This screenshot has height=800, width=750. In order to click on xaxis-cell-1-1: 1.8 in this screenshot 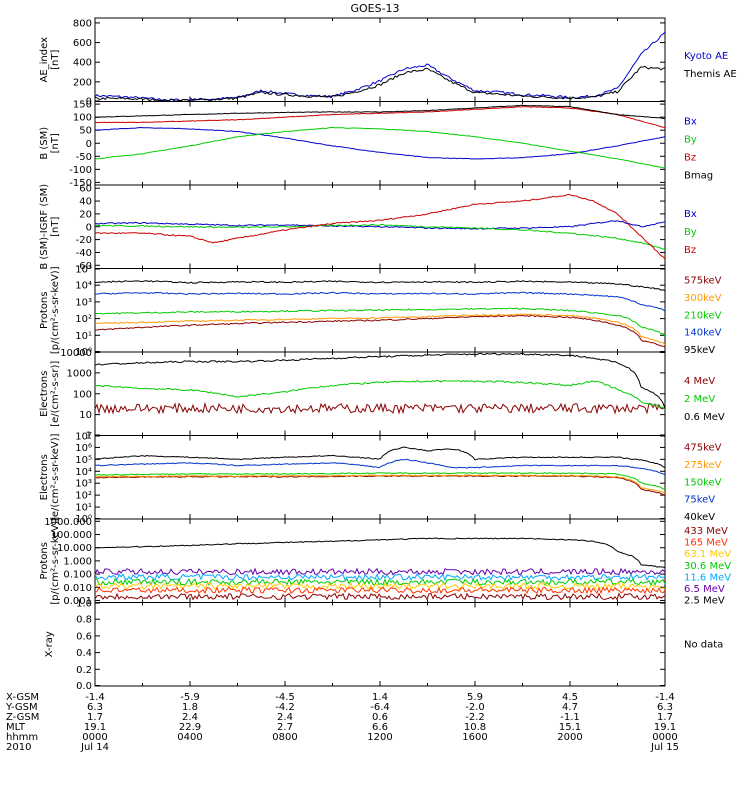, I will do `click(190, 707)`.